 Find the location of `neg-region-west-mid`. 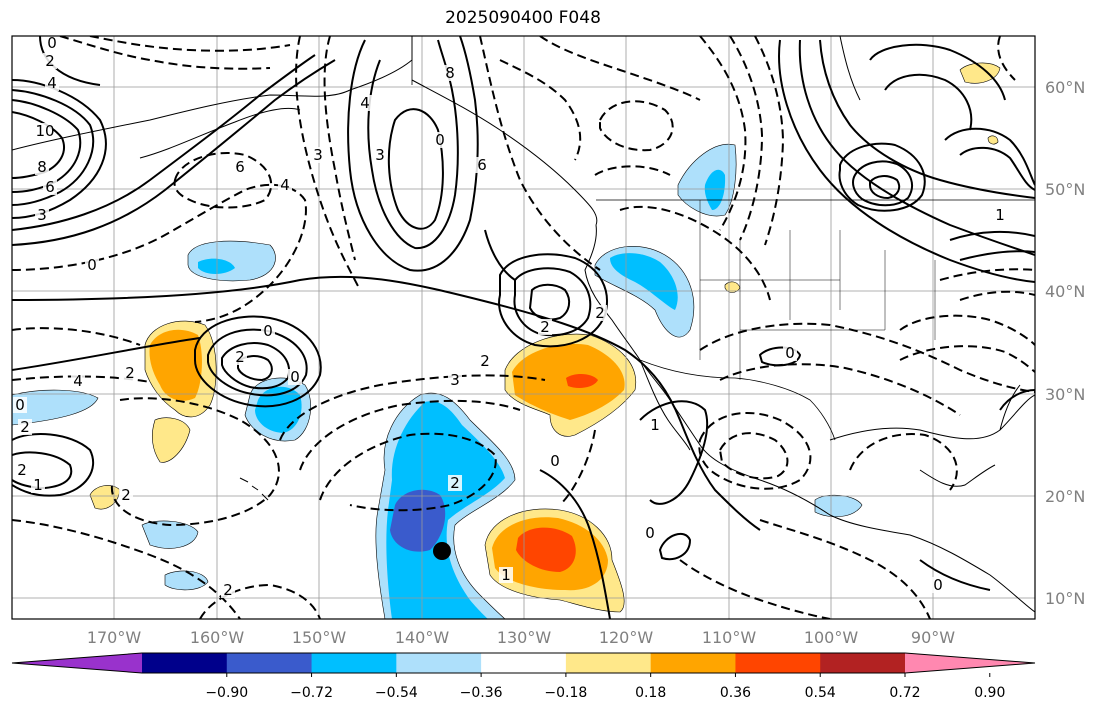

neg-region-west-mid is located at coordinates (216, 266).